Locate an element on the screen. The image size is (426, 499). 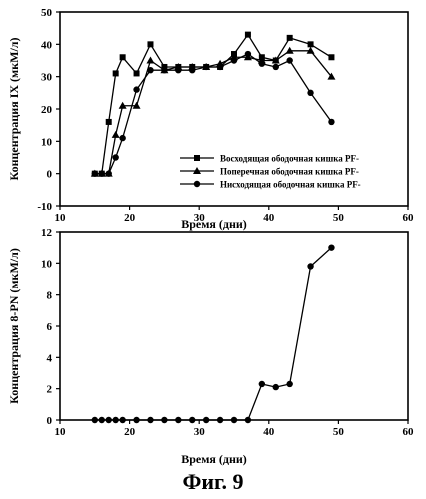
chart1-x-axis-title: Время (дни) is located at coordinates (214, 224).